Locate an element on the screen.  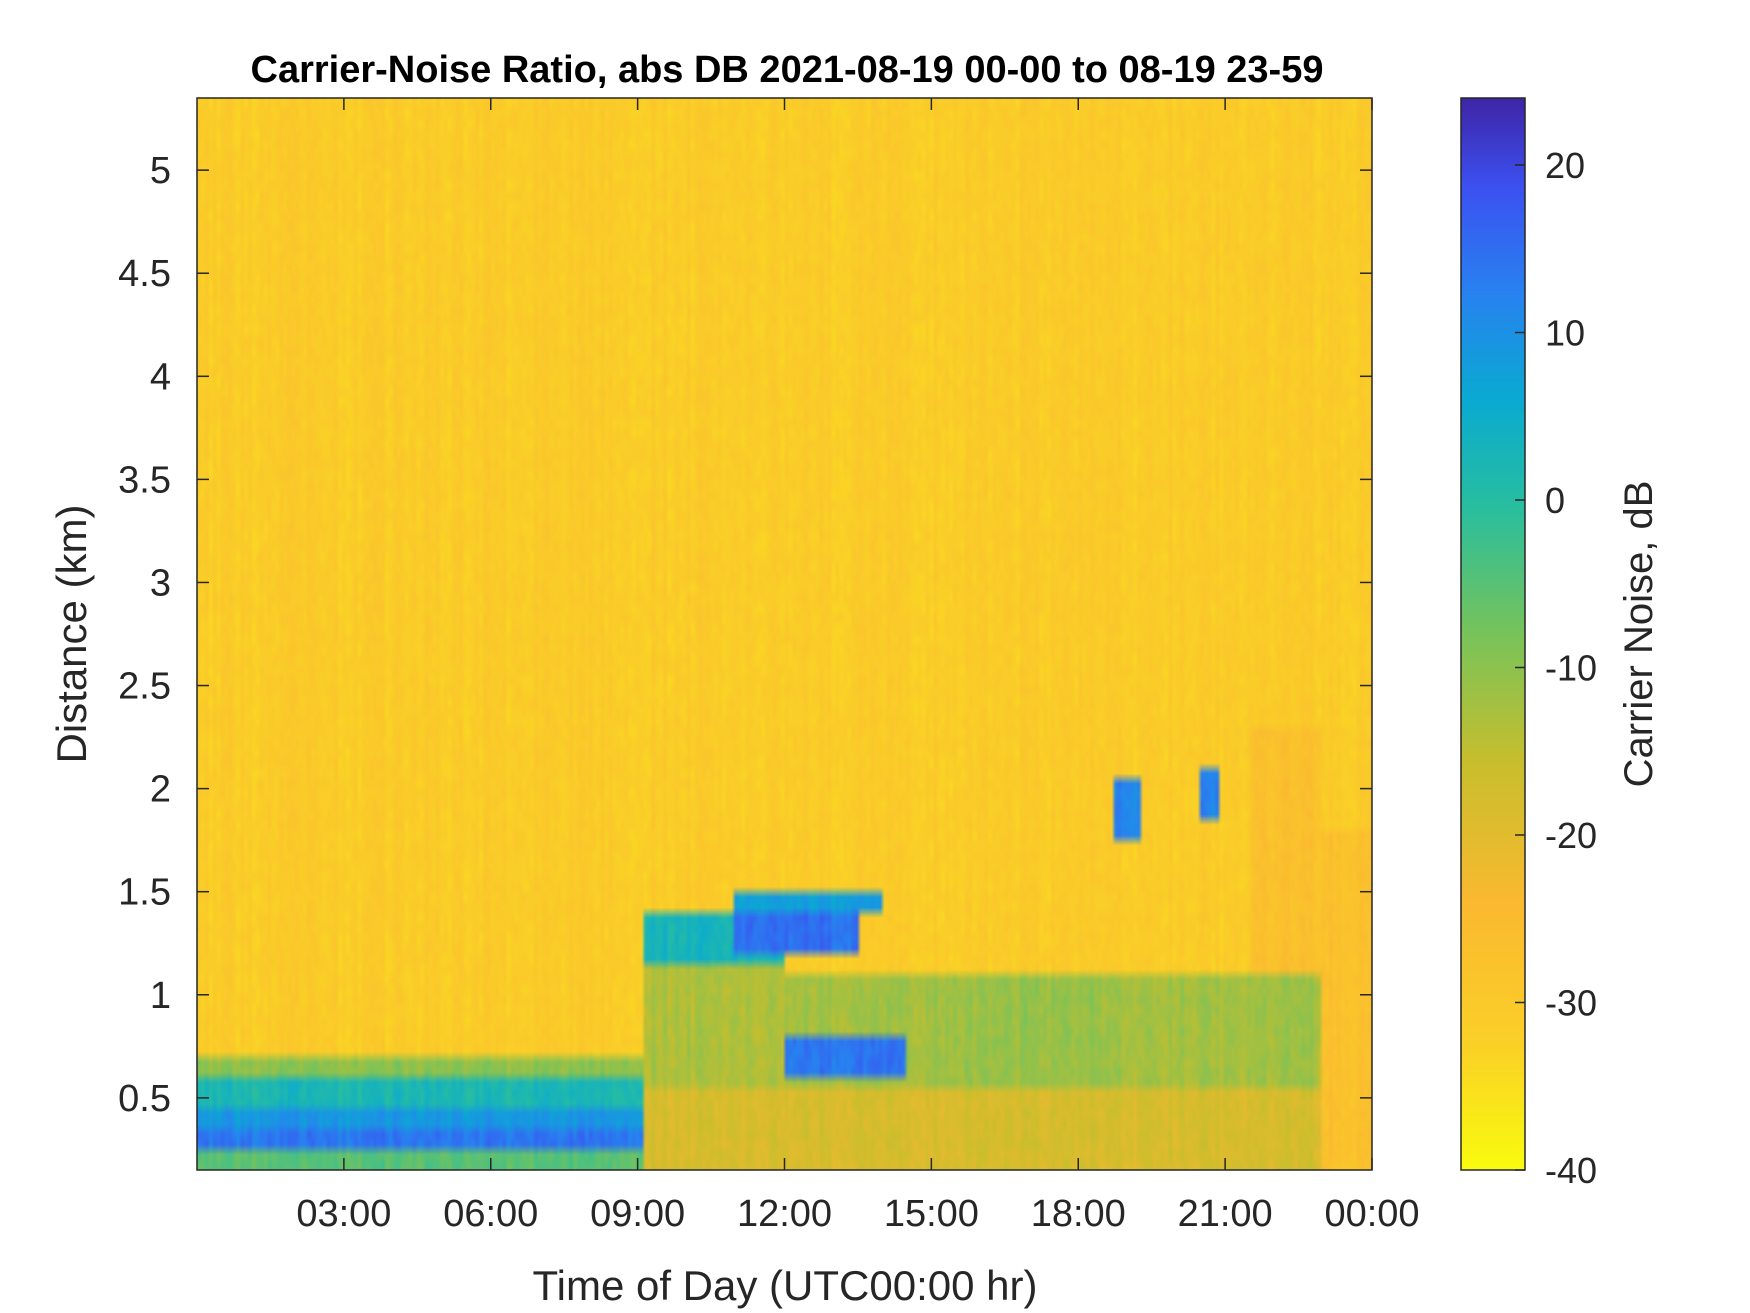
x-axis-label: Time of Day (UTC00:00 hr) is located at coordinates (785, 1285).